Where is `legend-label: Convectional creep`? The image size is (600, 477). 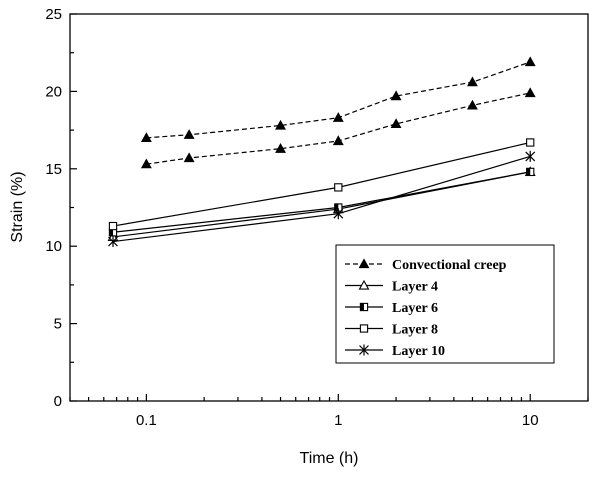 legend-label: Convectional creep is located at coordinates (449, 265).